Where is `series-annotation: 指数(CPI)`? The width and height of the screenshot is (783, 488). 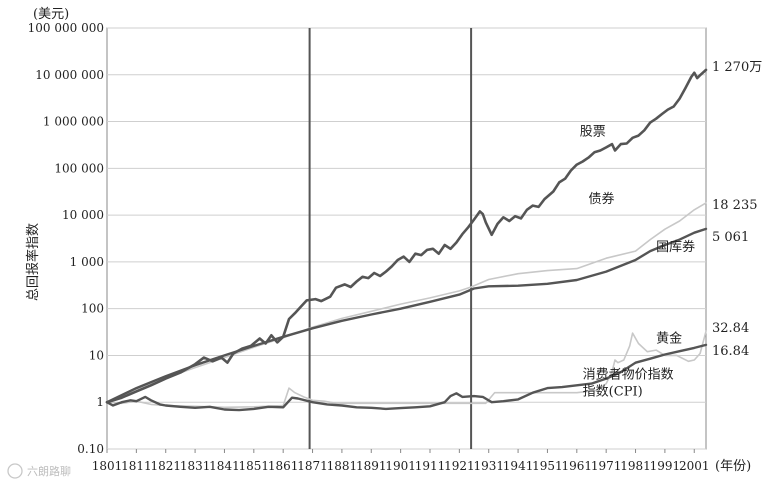 series-annotation: 指数(CPI) is located at coordinates (613, 391).